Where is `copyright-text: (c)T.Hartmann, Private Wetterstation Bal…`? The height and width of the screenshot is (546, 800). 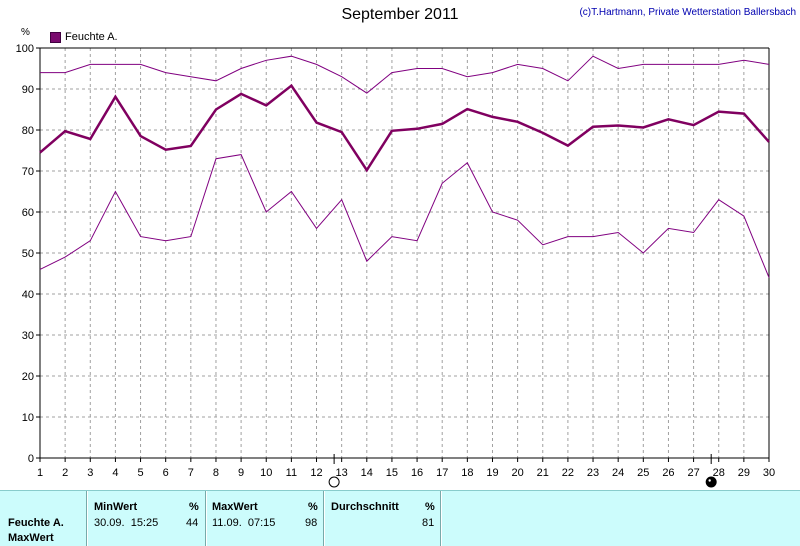 copyright-text: (c)T.Hartmann, Private Wetterstation Bal… is located at coordinates (687, 12).